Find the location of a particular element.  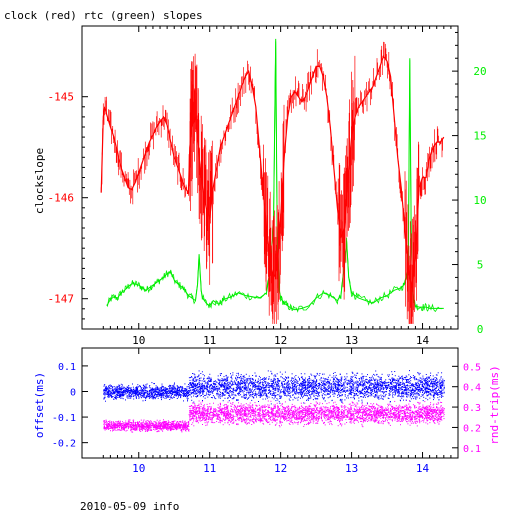

top-y-tick-label: -145 is located at coordinates (61, 97).